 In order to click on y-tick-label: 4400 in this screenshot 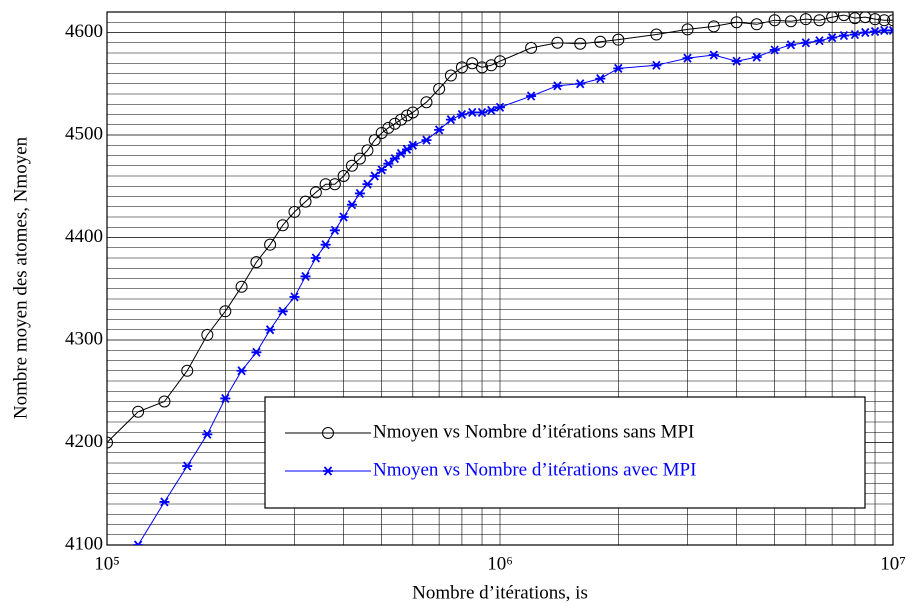, I will do `click(84, 236)`.